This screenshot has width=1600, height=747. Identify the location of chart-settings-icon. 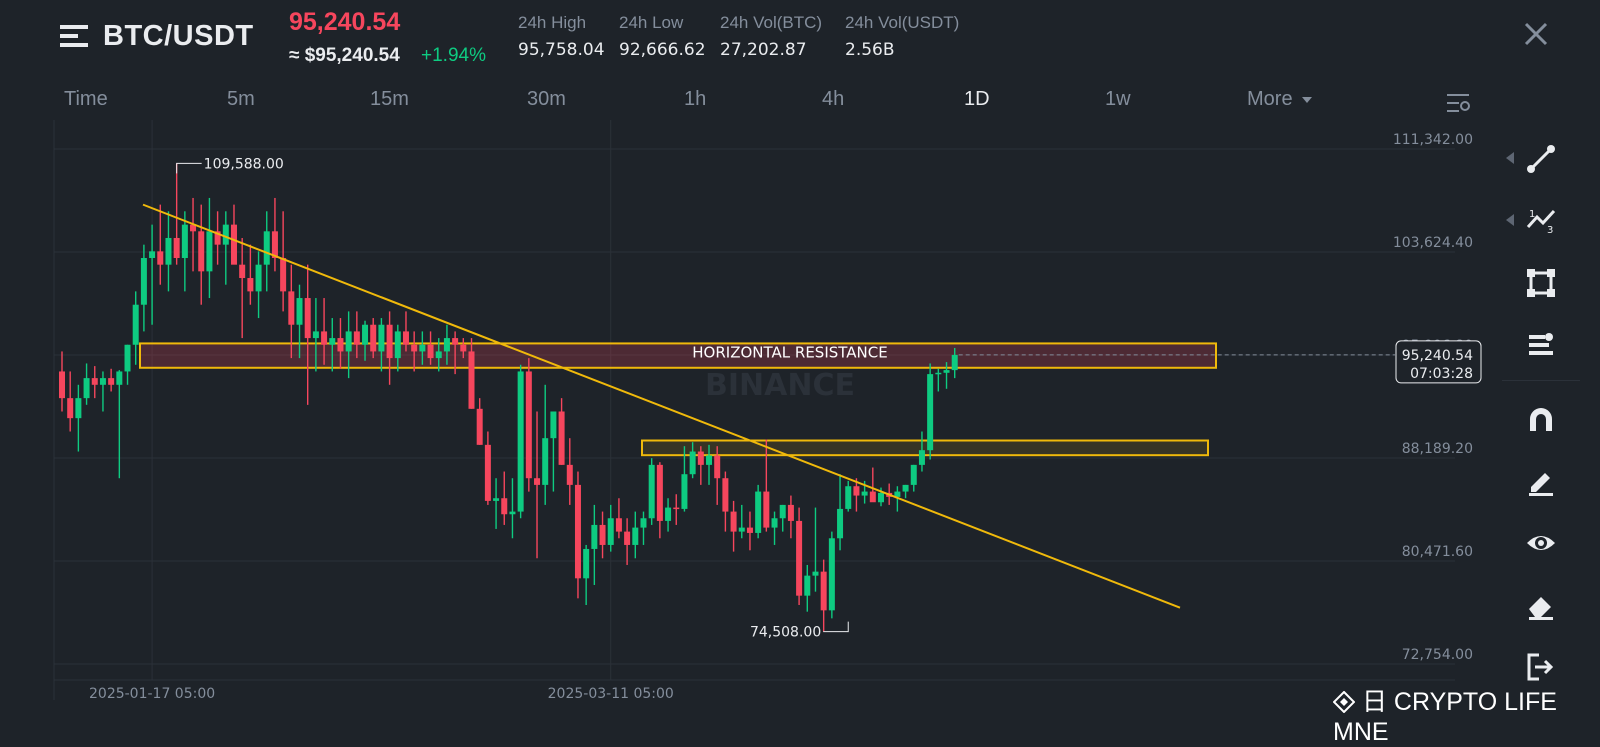
(1459, 103).